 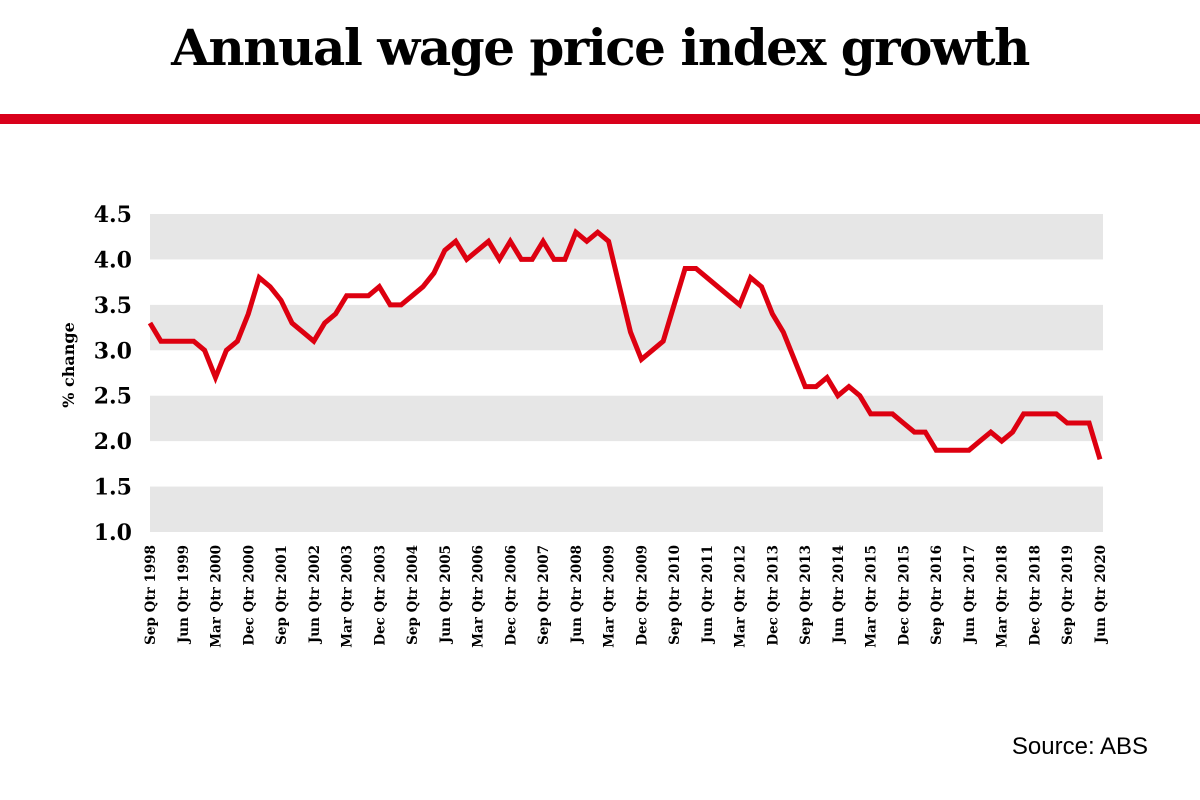 I want to click on x-tick-label: Sep Qtr 2019, so click(x=1068, y=595).